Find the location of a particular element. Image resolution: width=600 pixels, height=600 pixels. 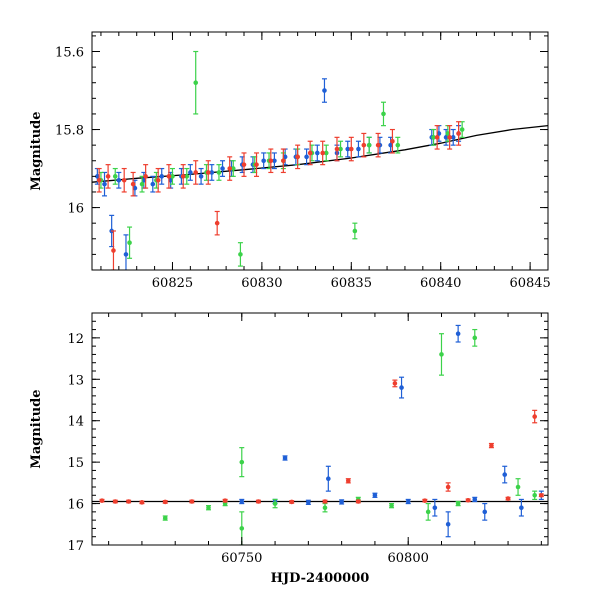

y-tick-label: 13 is located at coordinates (75, 380).